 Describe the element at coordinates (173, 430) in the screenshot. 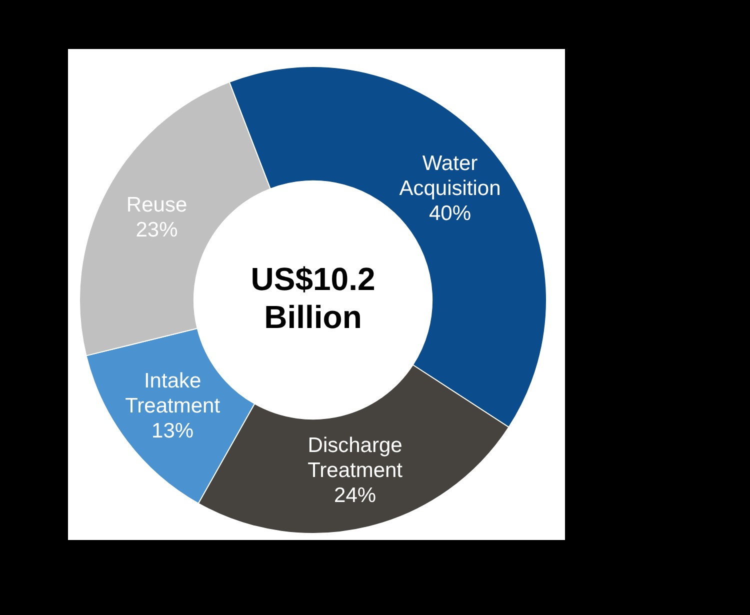

I see `data-label: 13%` at that location.